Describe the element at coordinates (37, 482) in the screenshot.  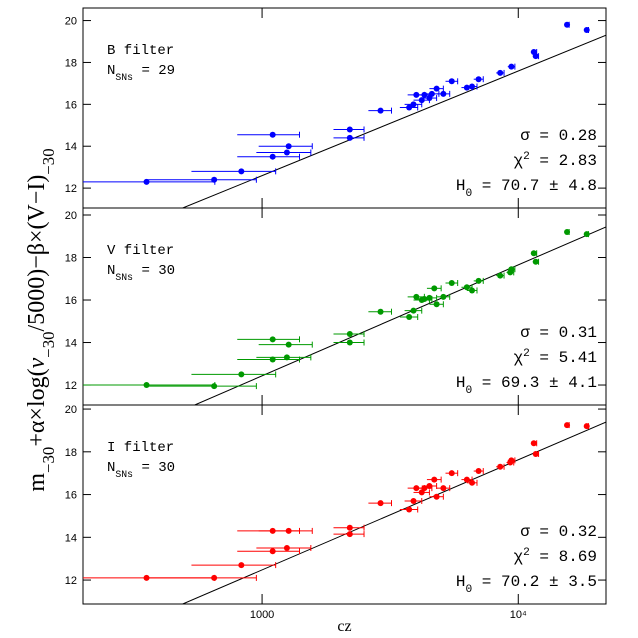
I see `text-part: m` at that location.